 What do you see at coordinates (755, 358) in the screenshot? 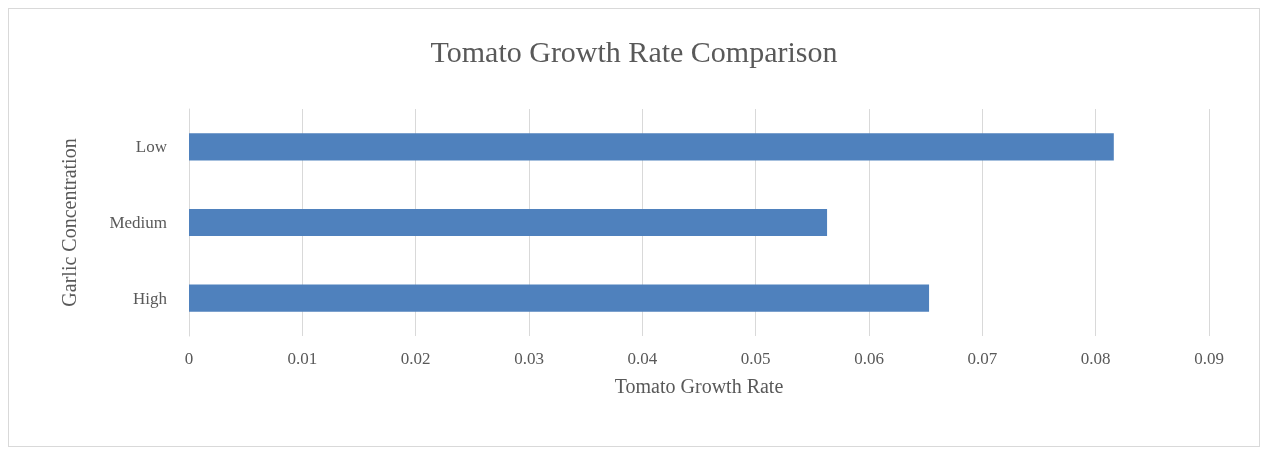
I see `x-tick-label: 0.05` at bounding box center [755, 358].